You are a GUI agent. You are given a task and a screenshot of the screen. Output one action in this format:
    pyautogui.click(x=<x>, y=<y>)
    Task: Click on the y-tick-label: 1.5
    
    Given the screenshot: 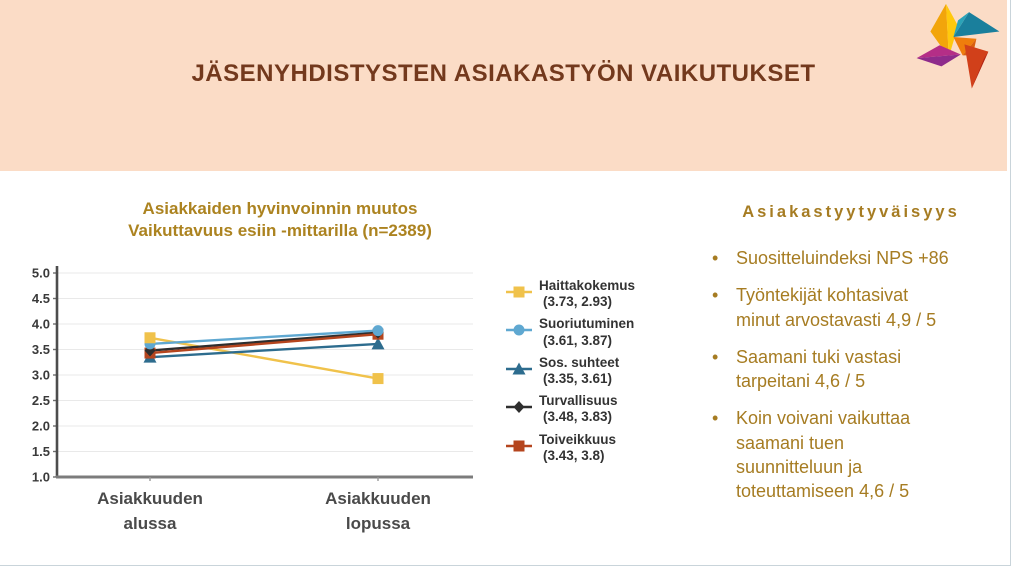 What is the action you would take?
    pyautogui.click(x=41, y=451)
    